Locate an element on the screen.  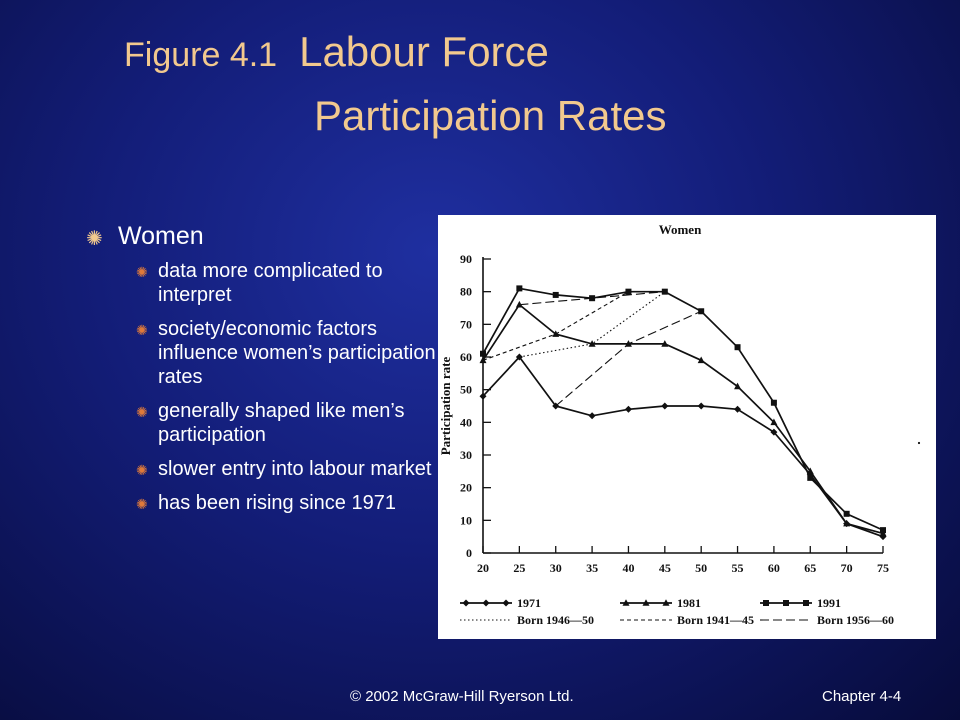
legend-label: 1991 is located at coordinates (829, 603).